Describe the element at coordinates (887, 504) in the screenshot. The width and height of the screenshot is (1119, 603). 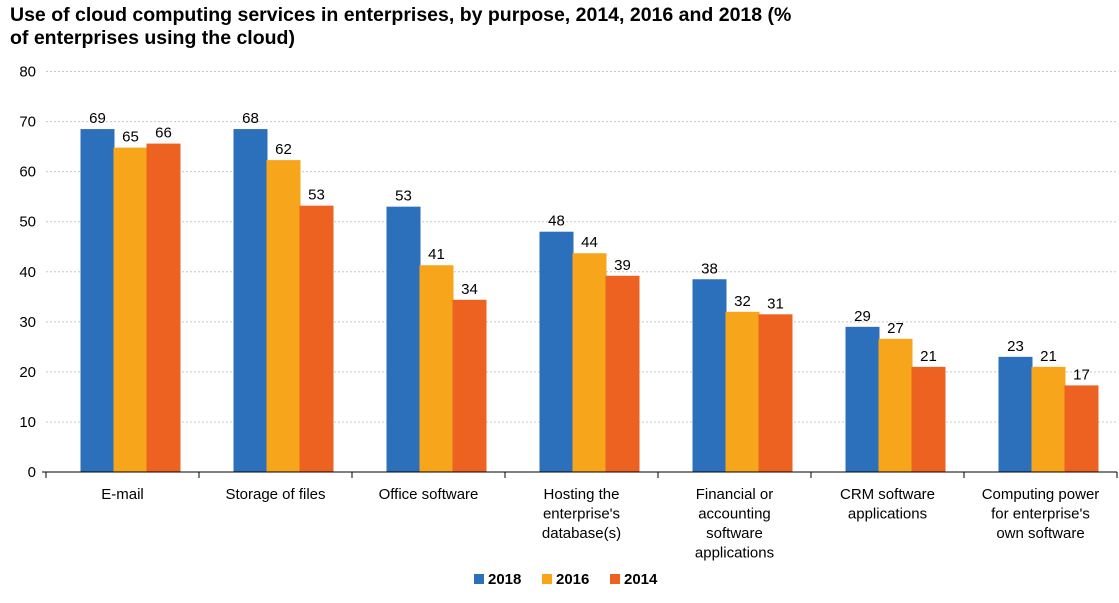
I see `category-label: CRM software applications` at that location.